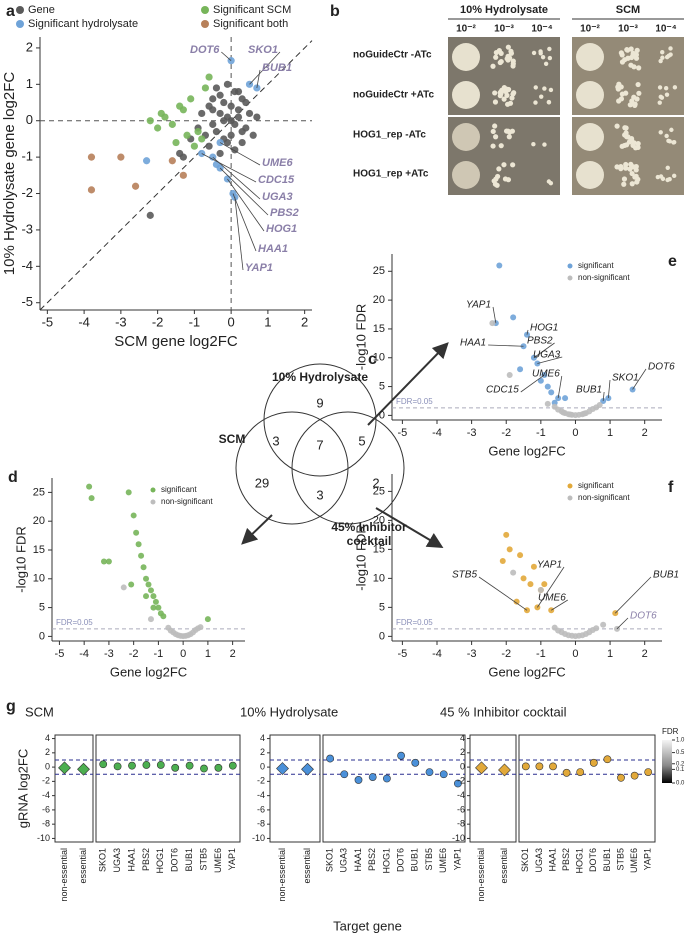 This screenshot has height=937, width=685. What do you see at coordinates (590, 29) in the screenshot?
I see `dilution-label: 10⁻²` at bounding box center [590, 29].